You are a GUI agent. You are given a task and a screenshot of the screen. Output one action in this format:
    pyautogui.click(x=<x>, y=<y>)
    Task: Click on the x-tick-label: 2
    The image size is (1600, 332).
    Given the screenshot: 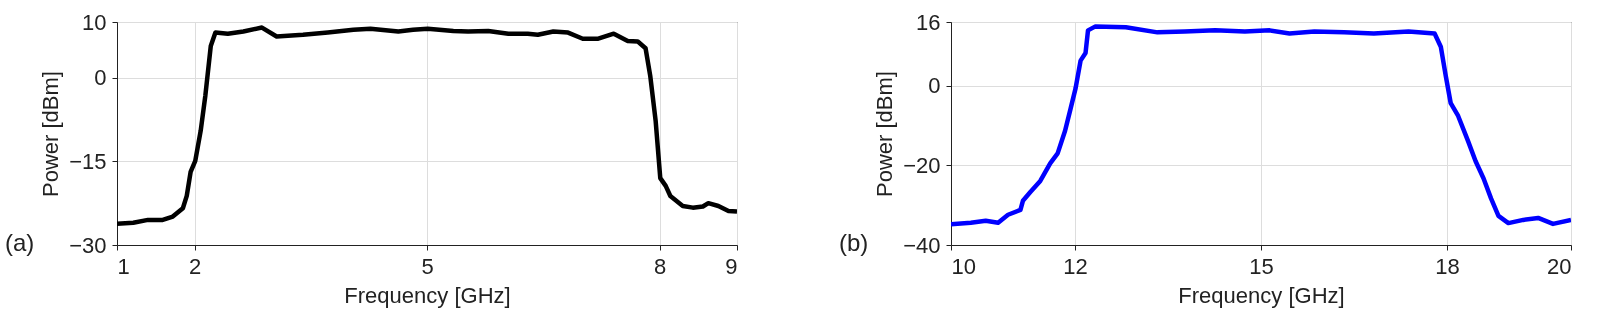 What is the action you would take?
    pyautogui.click(x=195, y=266)
    